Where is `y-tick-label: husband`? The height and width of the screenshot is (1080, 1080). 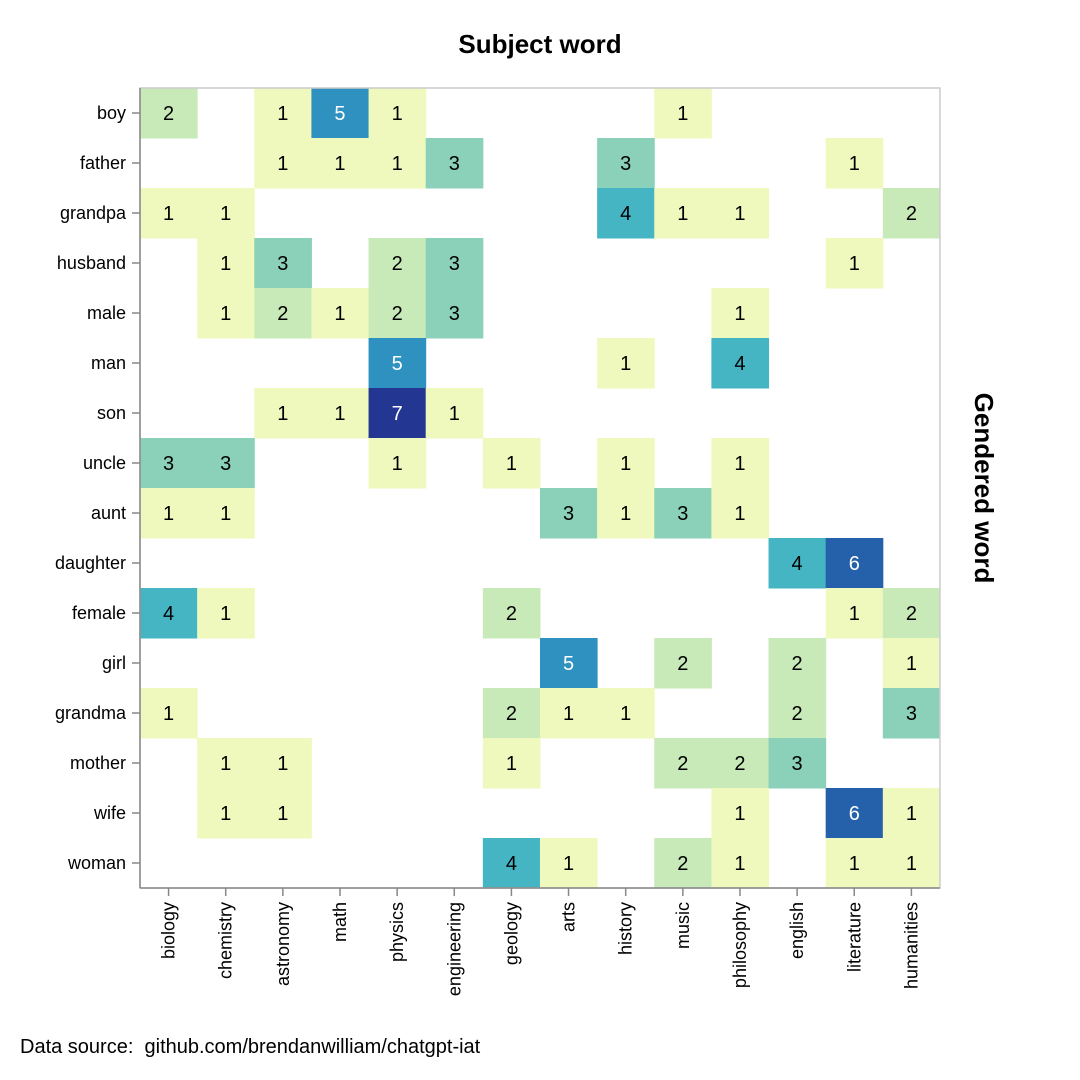 y-tick-label: husband is located at coordinates (91, 263).